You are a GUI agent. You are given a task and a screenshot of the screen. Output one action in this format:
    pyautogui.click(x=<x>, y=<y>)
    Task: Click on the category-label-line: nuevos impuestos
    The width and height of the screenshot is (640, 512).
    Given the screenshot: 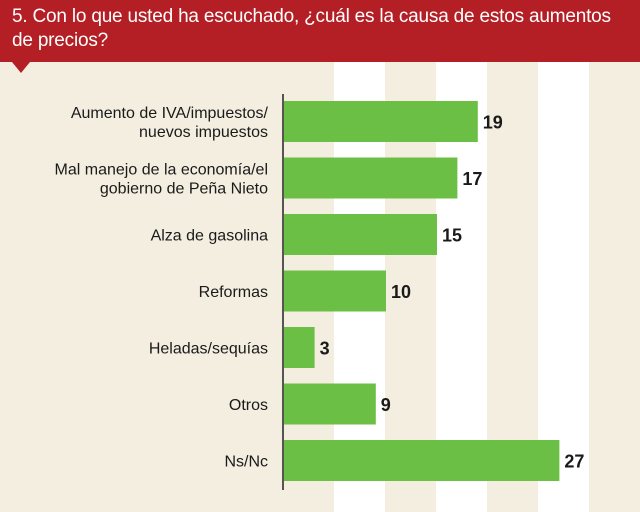 What is the action you would take?
    pyautogui.click(x=203, y=132)
    